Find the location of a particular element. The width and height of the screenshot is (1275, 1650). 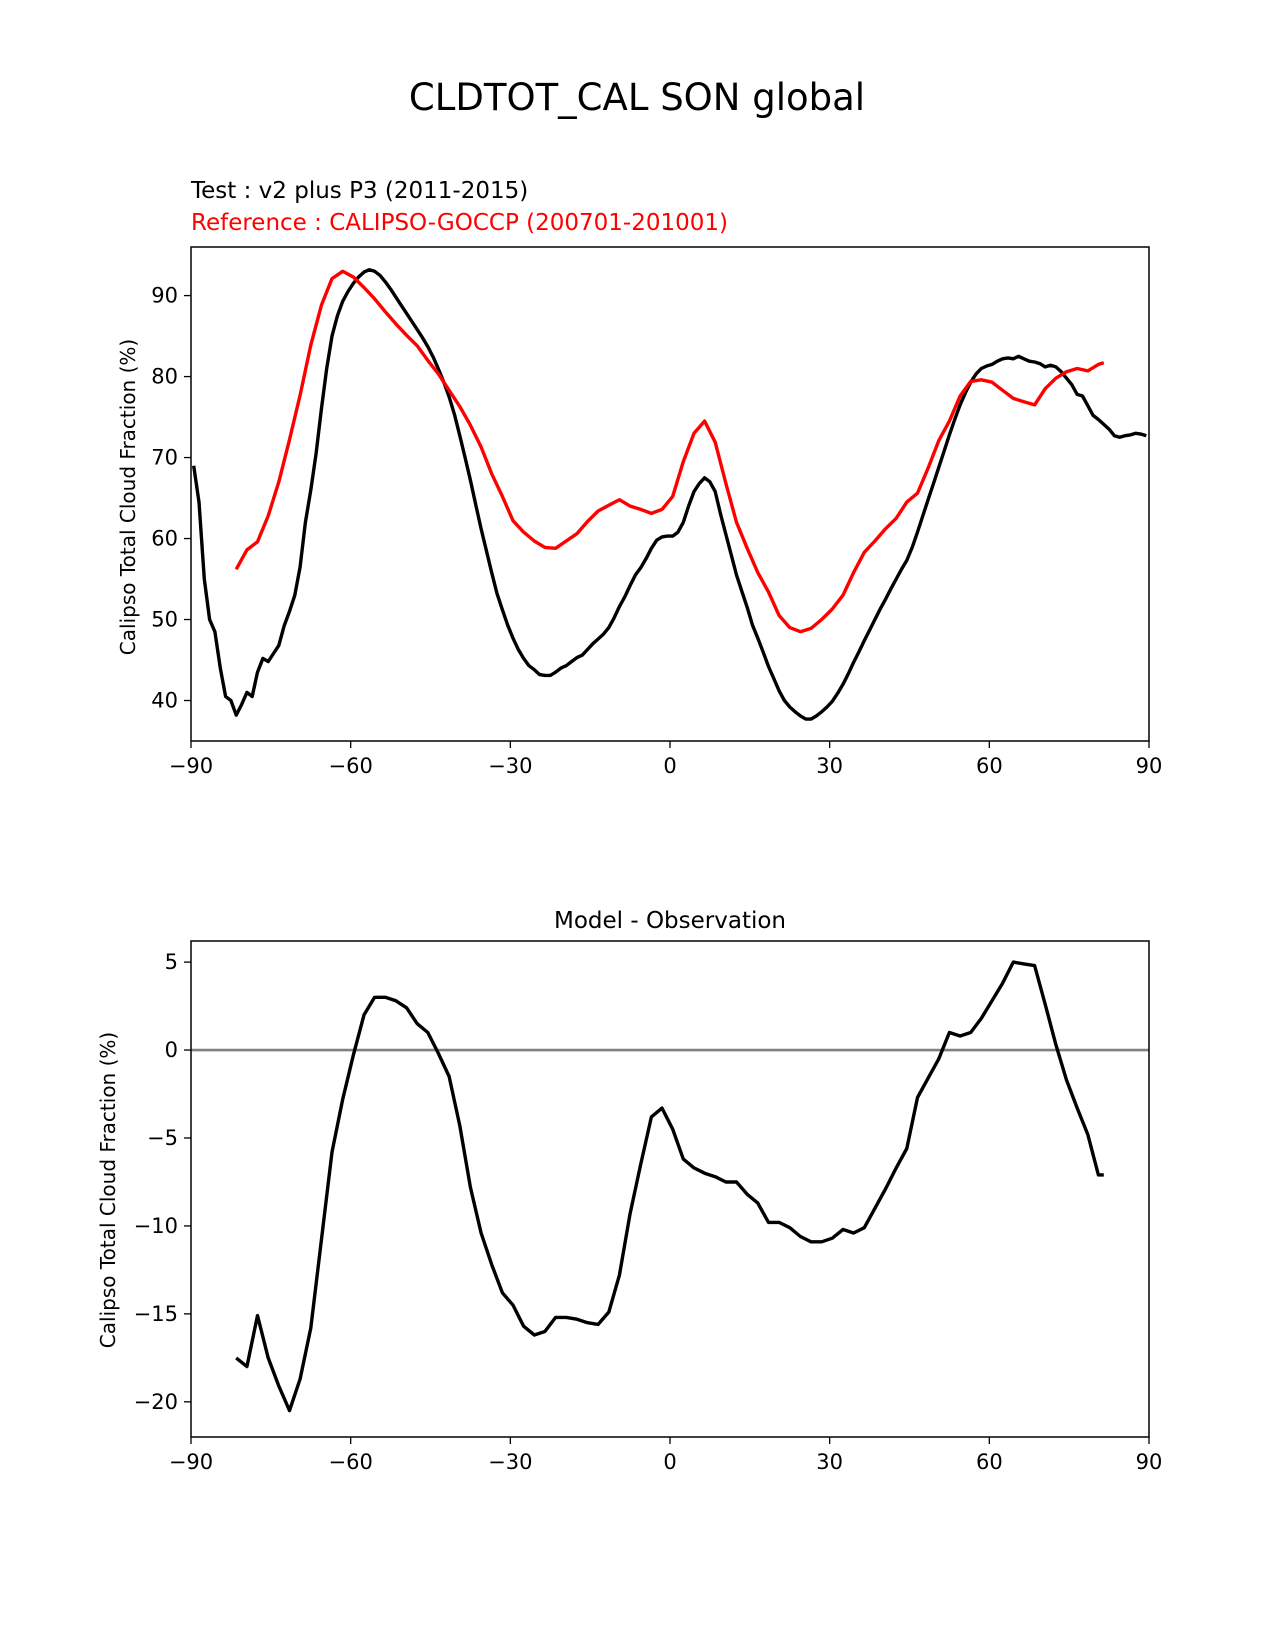

top-ytick-label: 60 is located at coordinates (164, 539).